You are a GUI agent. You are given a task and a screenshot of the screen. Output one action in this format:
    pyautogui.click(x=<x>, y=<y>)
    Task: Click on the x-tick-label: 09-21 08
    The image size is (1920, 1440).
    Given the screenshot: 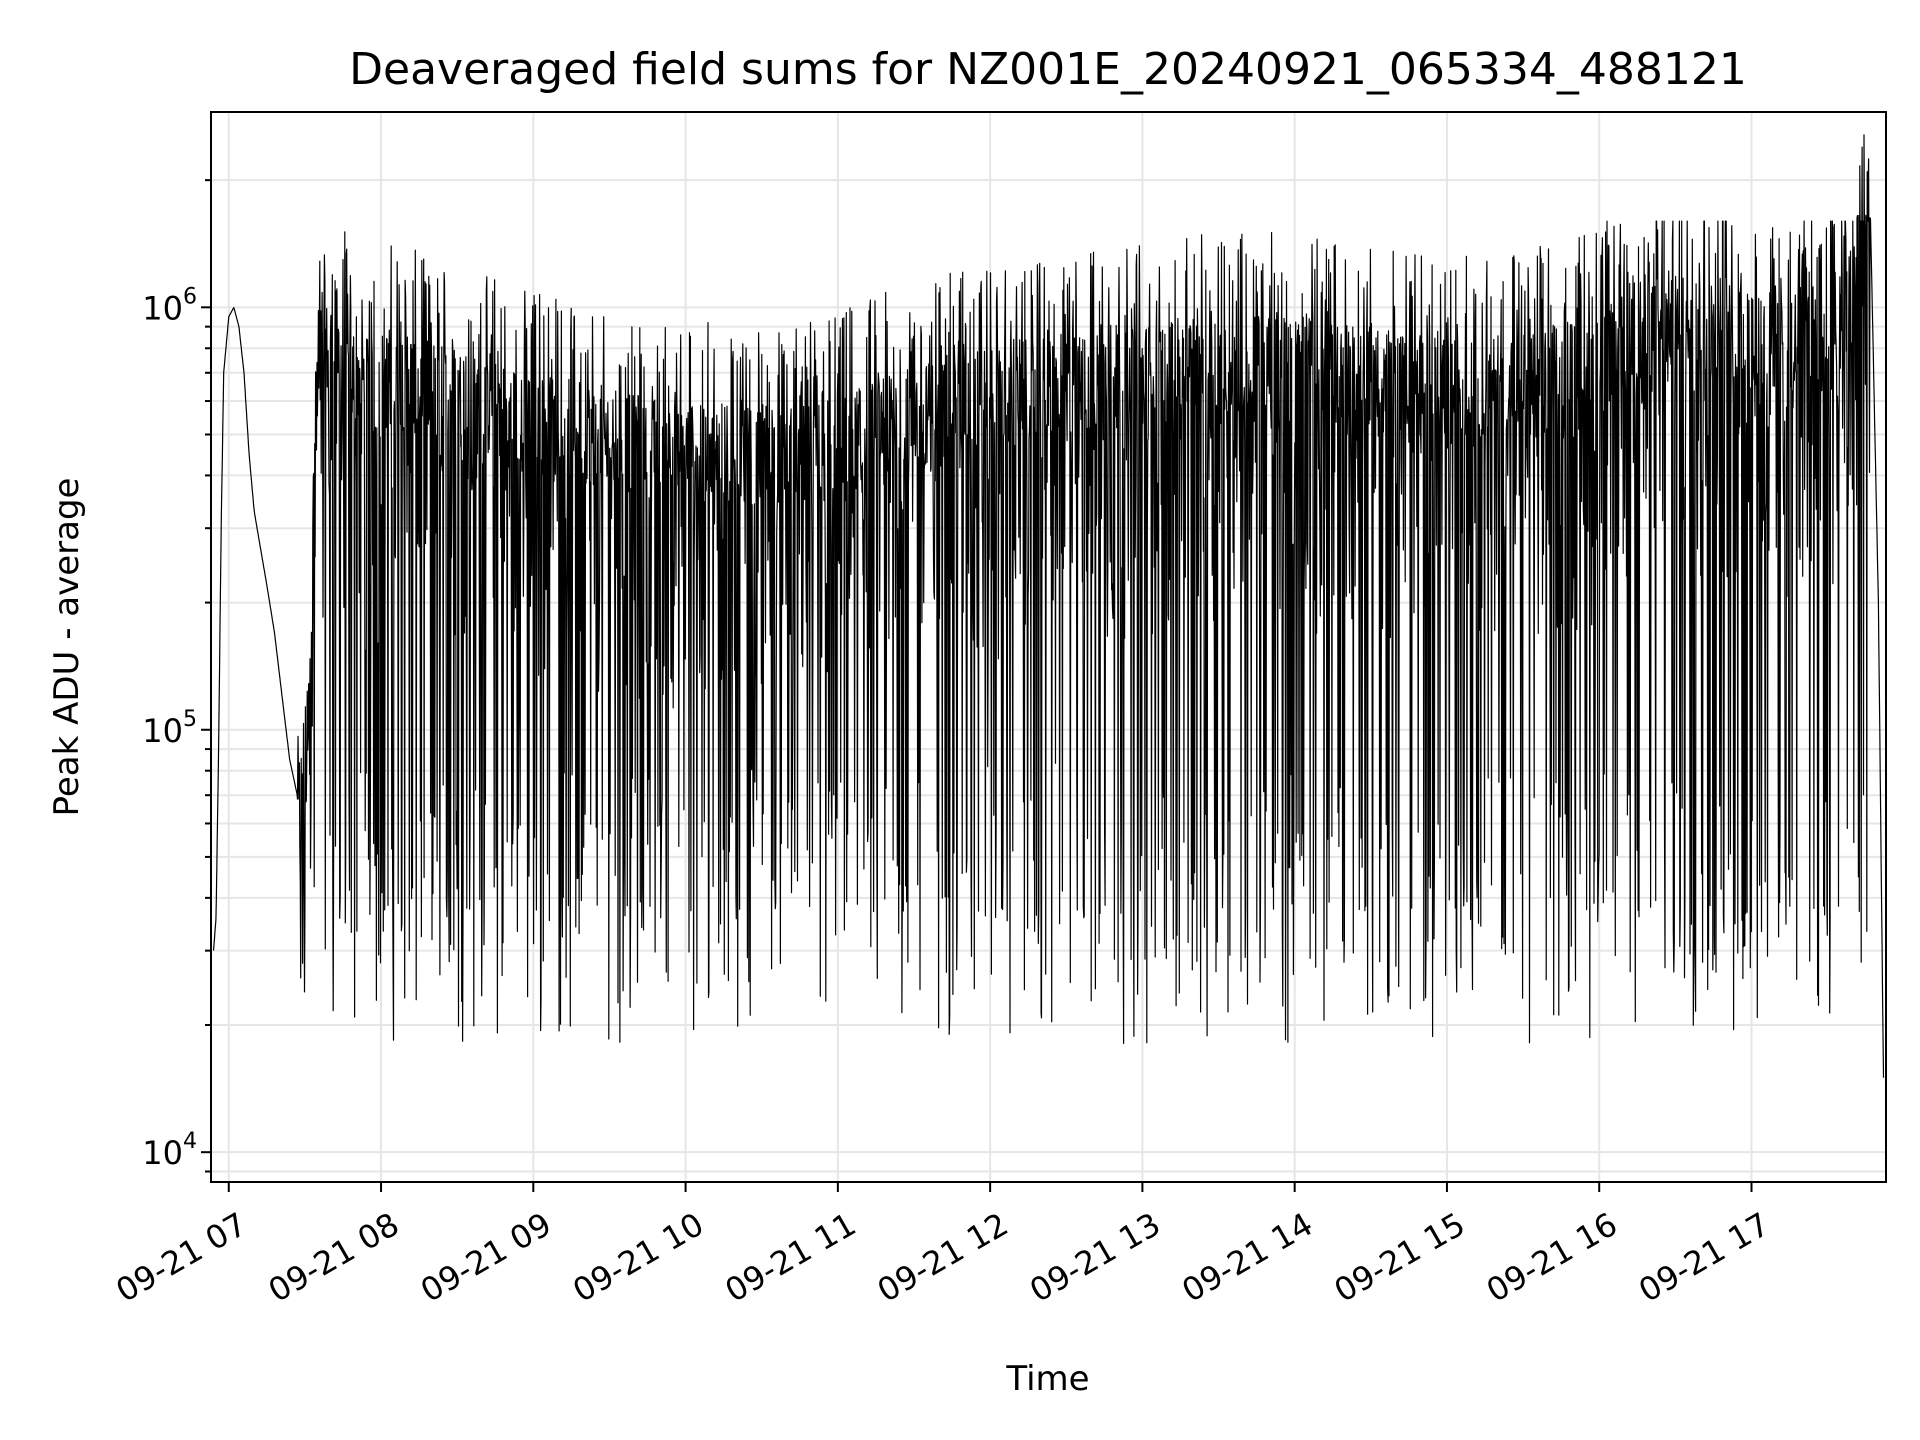 What is the action you would take?
    pyautogui.click(x=334, y=1257)
    